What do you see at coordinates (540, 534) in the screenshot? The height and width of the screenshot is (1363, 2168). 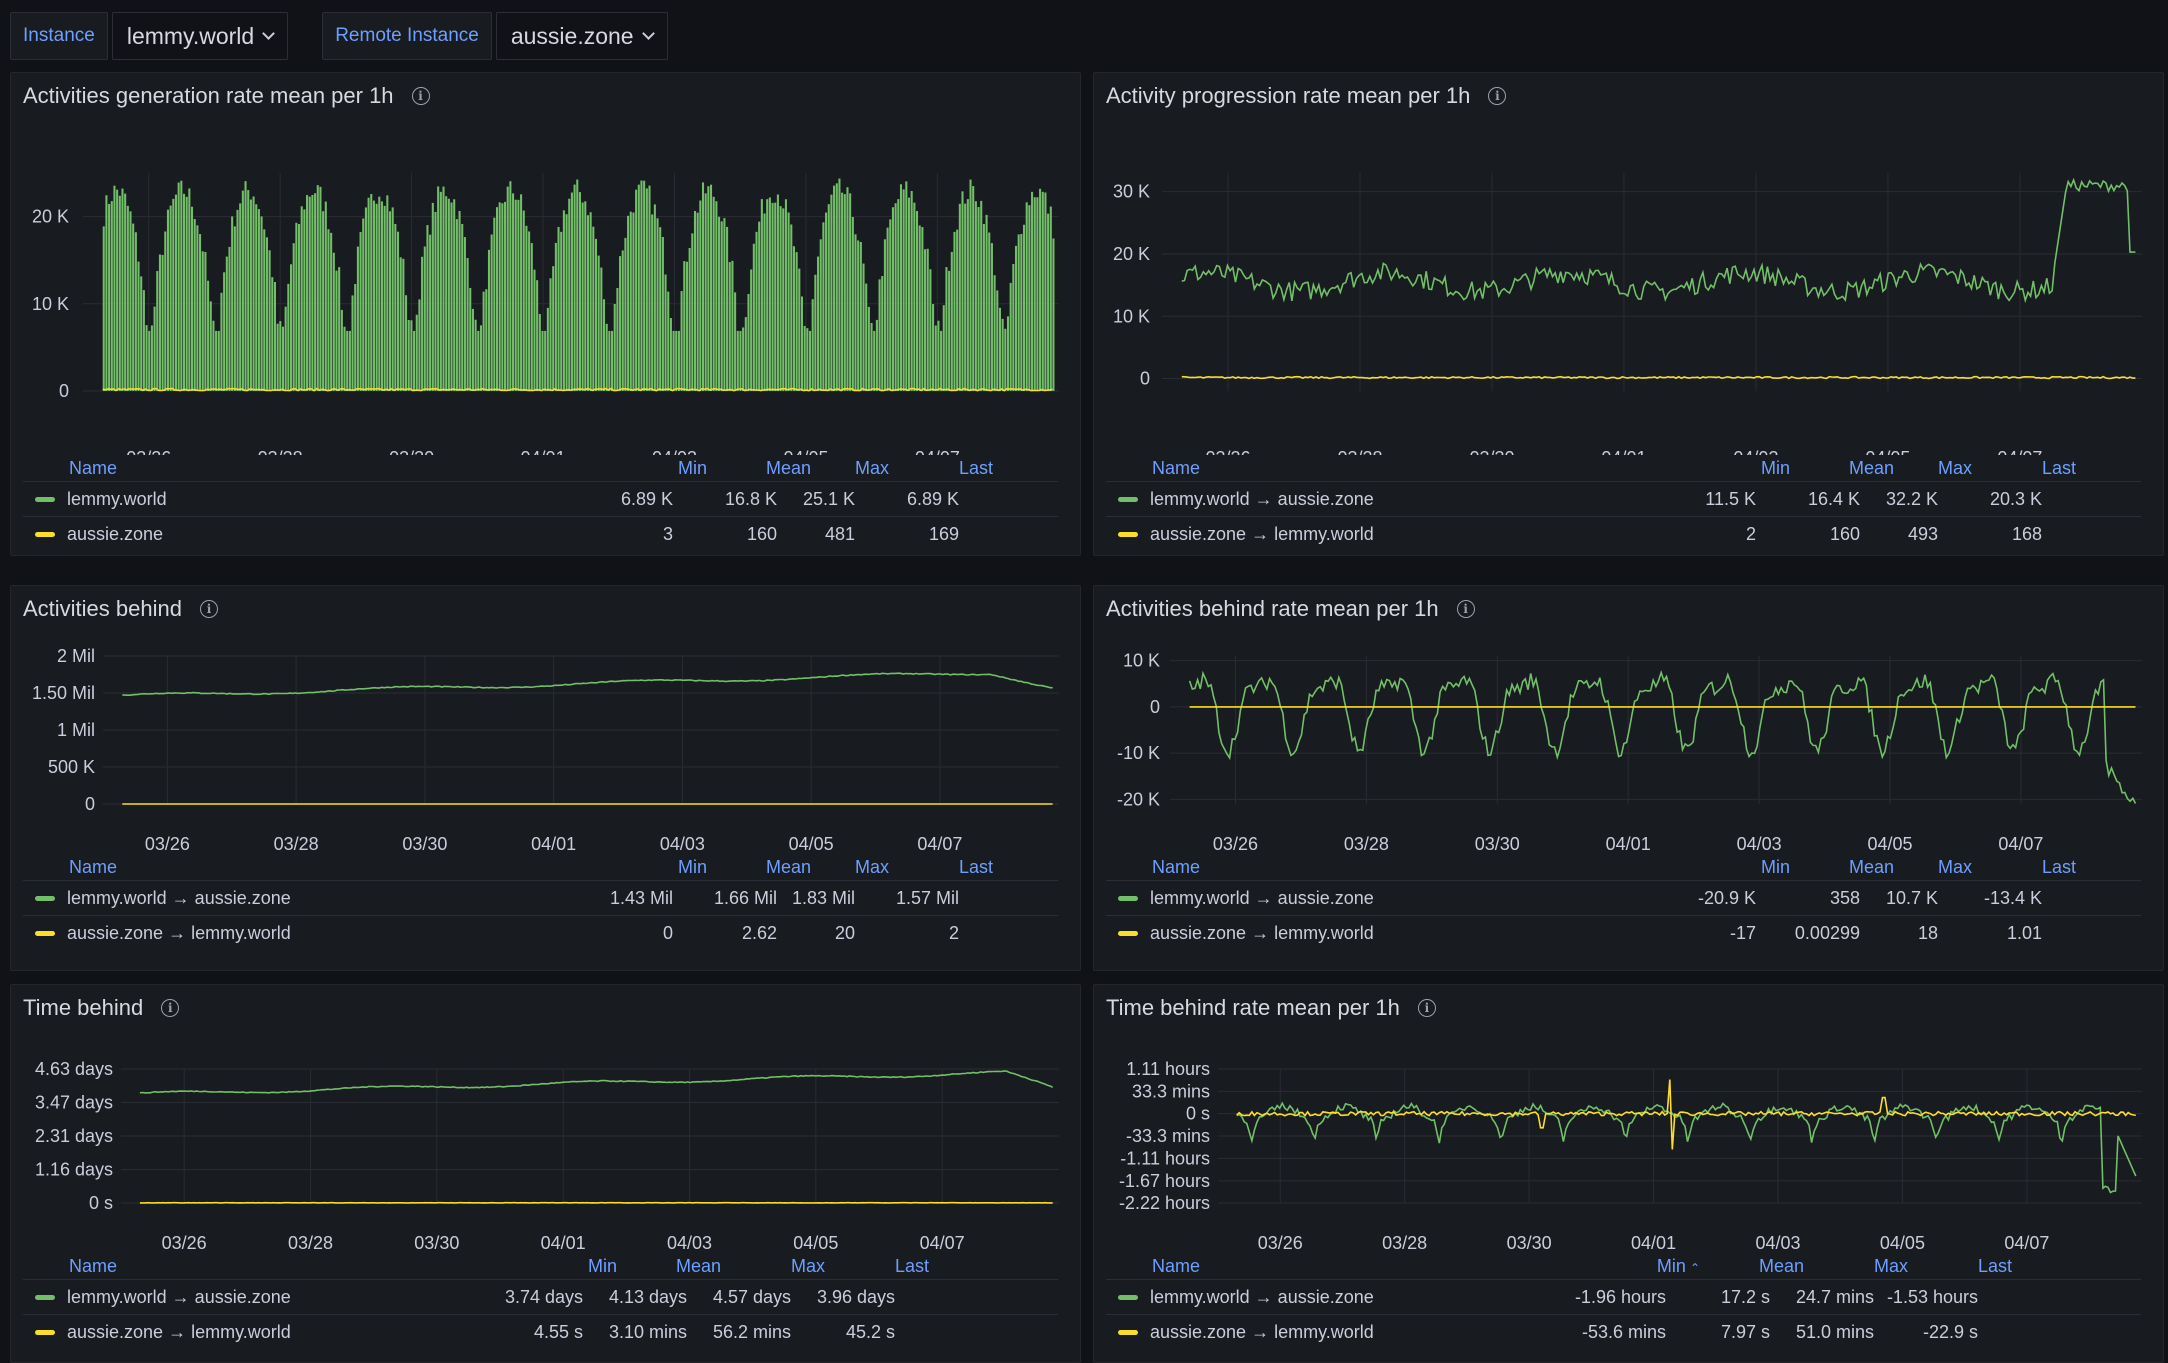 I see `legend-row: aussie.zone 3 160 481 169` at bounding box center [540, 534].